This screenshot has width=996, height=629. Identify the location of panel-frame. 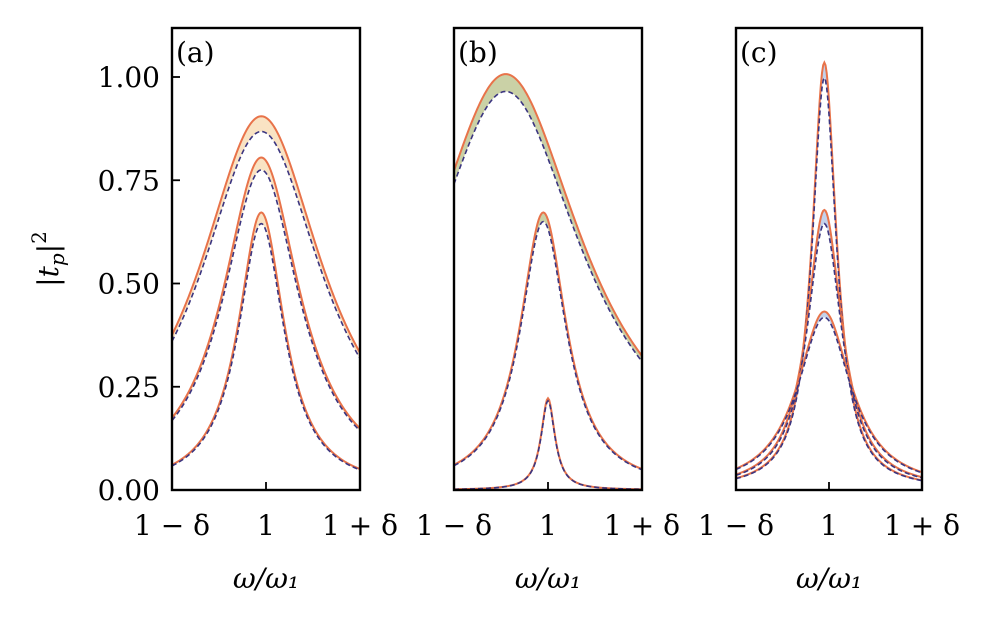
(266, 259).